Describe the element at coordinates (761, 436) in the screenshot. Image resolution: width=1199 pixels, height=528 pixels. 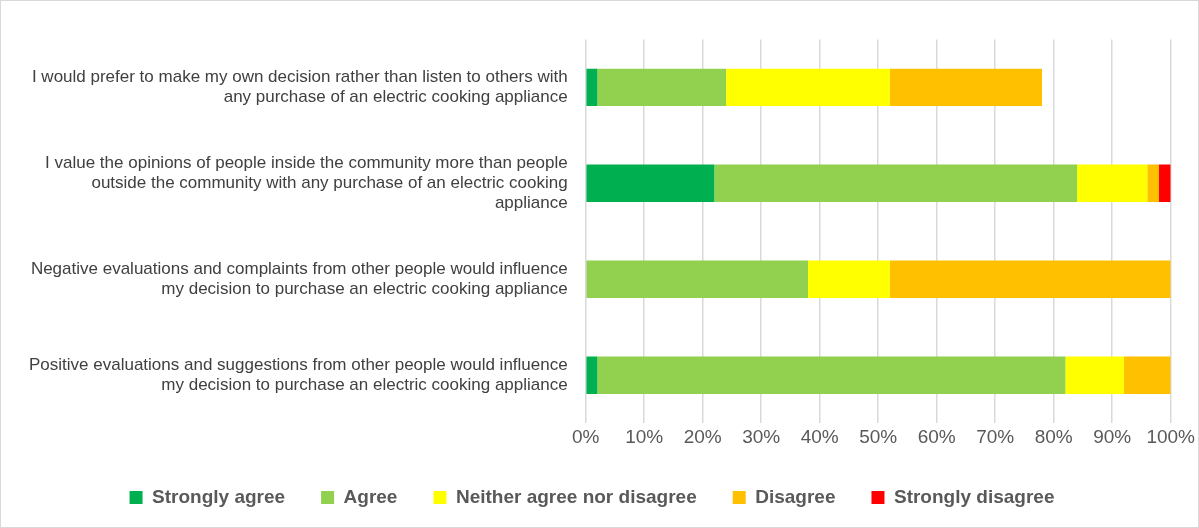
I see `x-tick-label: 30%` at that location.